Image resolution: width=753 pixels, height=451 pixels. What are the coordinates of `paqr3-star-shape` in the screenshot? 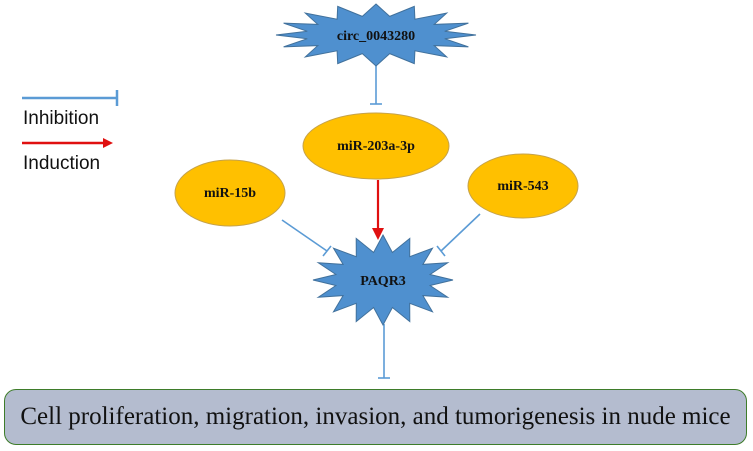 It's located at (383, 280).